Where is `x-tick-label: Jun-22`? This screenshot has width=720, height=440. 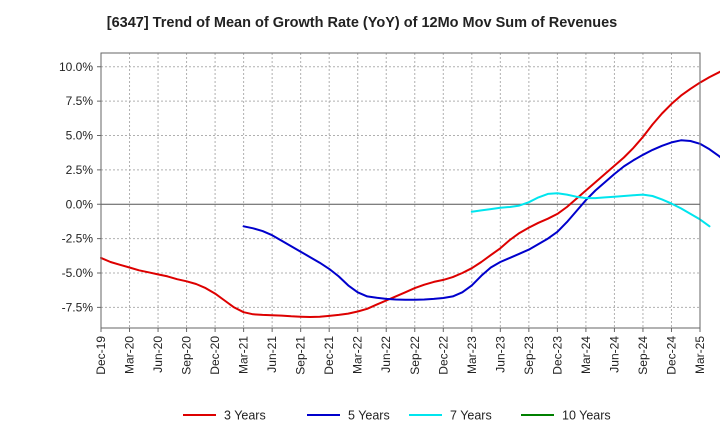
x-tick-label: Jun-22 is located at coordinates (386, 354).